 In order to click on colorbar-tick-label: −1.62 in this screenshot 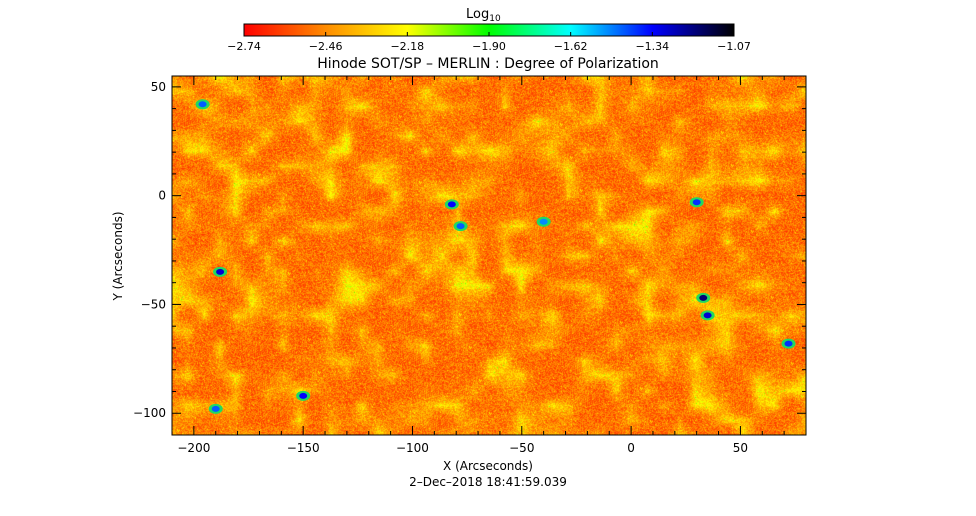, I will do `click(571, 46)`.